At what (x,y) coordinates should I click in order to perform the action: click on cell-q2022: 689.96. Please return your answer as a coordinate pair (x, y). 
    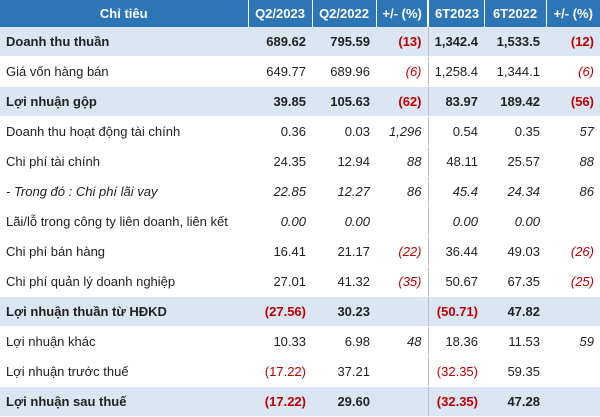
    Looking at the image, I should click on (344, 71).